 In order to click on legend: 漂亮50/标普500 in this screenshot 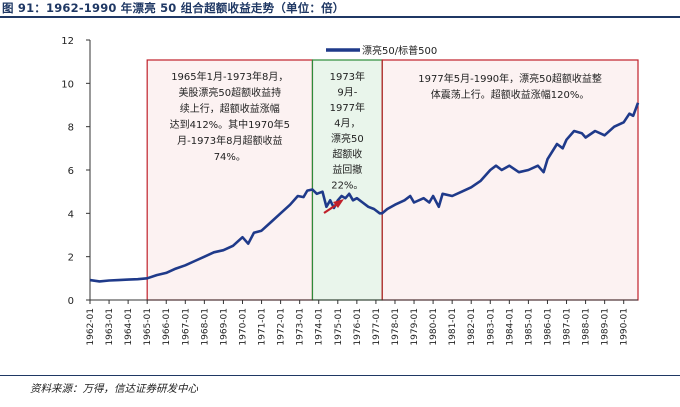, I will do `click(381, 50)`.